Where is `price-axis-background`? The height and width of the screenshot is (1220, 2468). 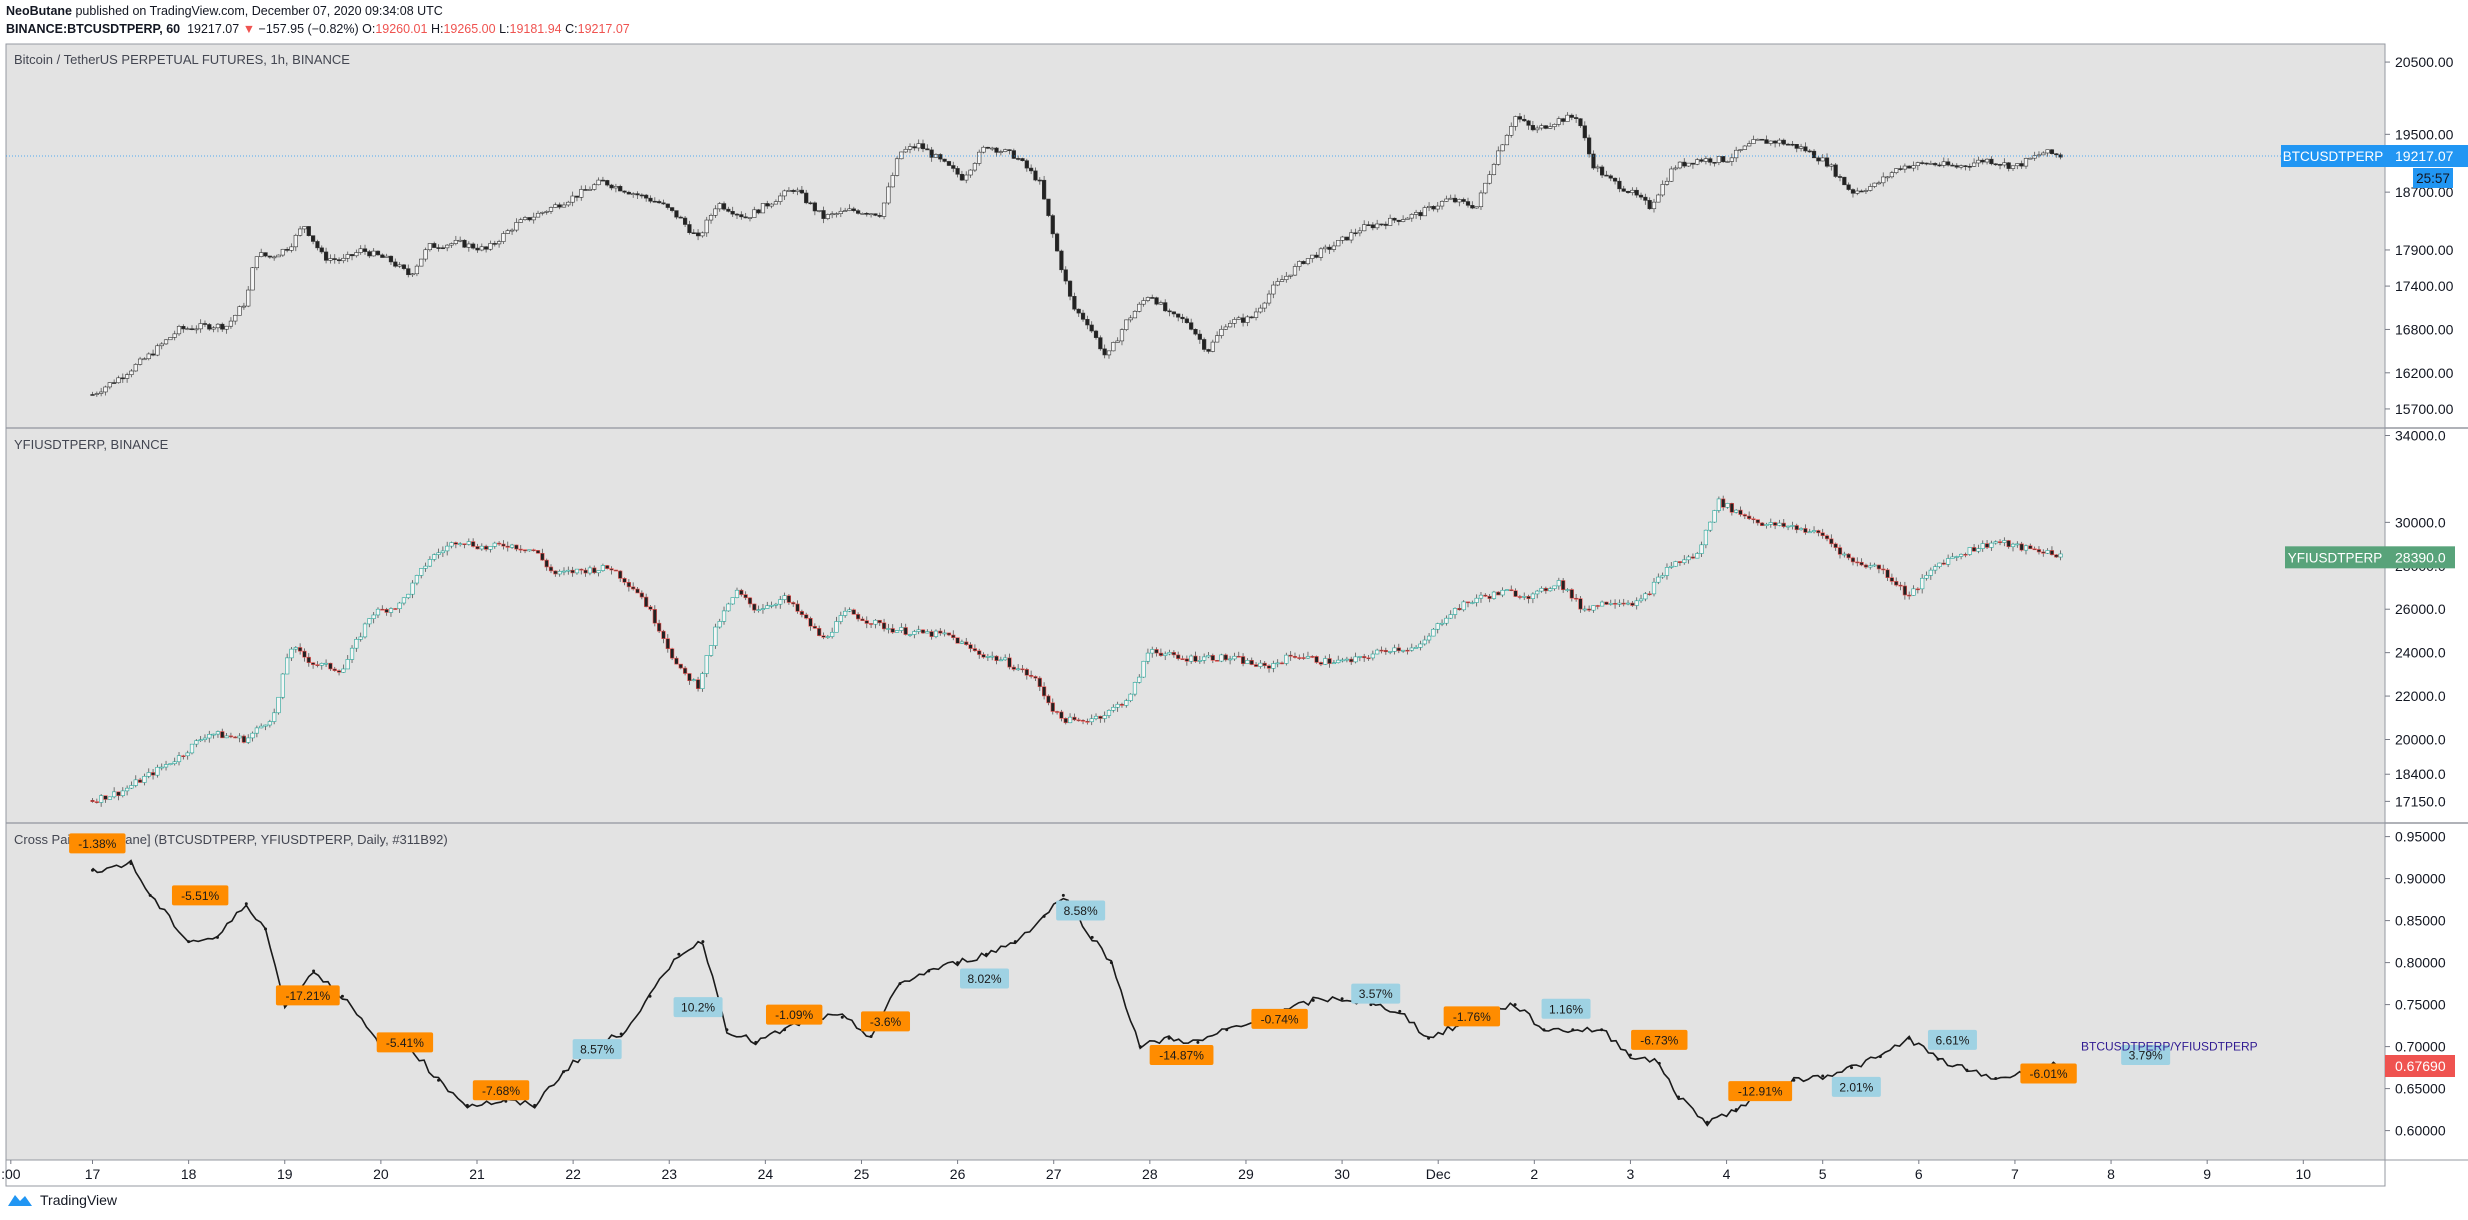 price-axis-background is located at coordinates (2426, 615).